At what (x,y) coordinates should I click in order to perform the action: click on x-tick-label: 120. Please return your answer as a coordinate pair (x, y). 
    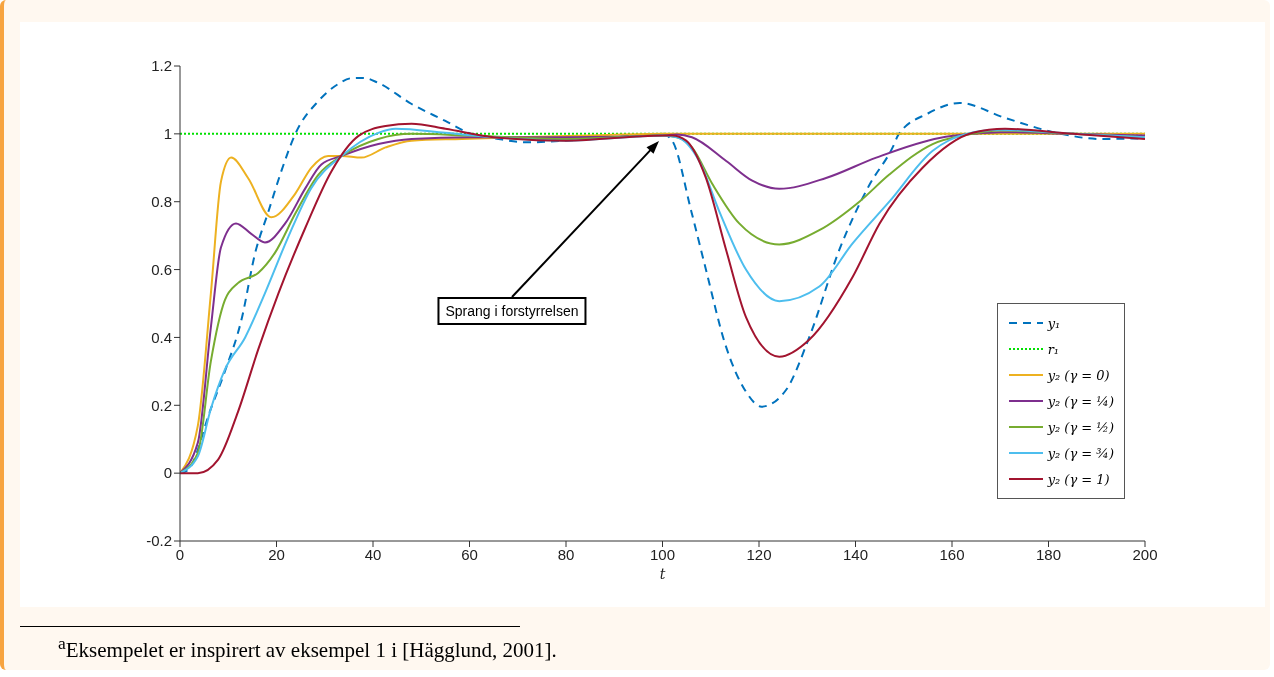
    Looking at the image, I should click on (759, 554).